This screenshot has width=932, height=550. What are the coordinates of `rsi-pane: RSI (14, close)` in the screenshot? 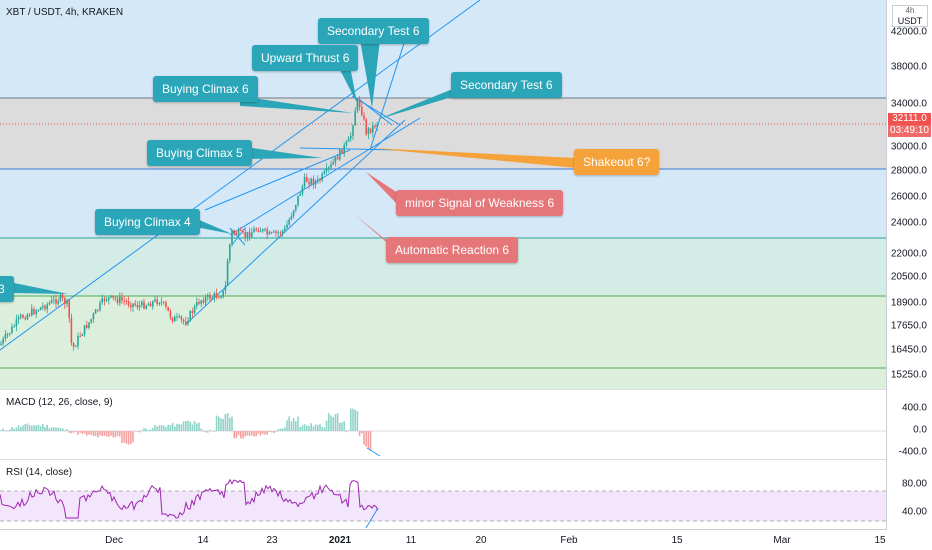 It's located at (443, 494).